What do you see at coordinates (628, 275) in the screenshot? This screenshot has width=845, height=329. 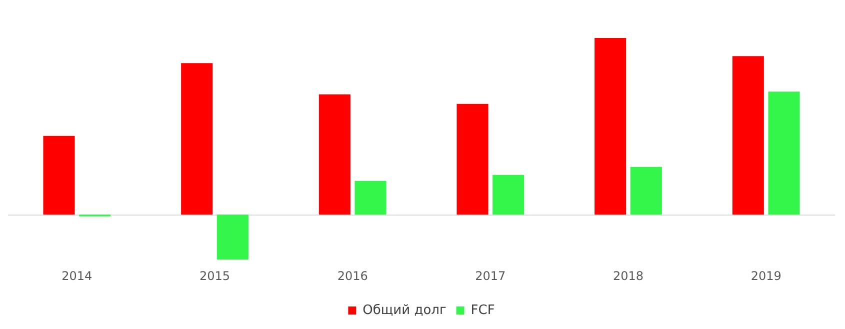 I see `x-tick-label: 2018` at bounding box center [628, 275].